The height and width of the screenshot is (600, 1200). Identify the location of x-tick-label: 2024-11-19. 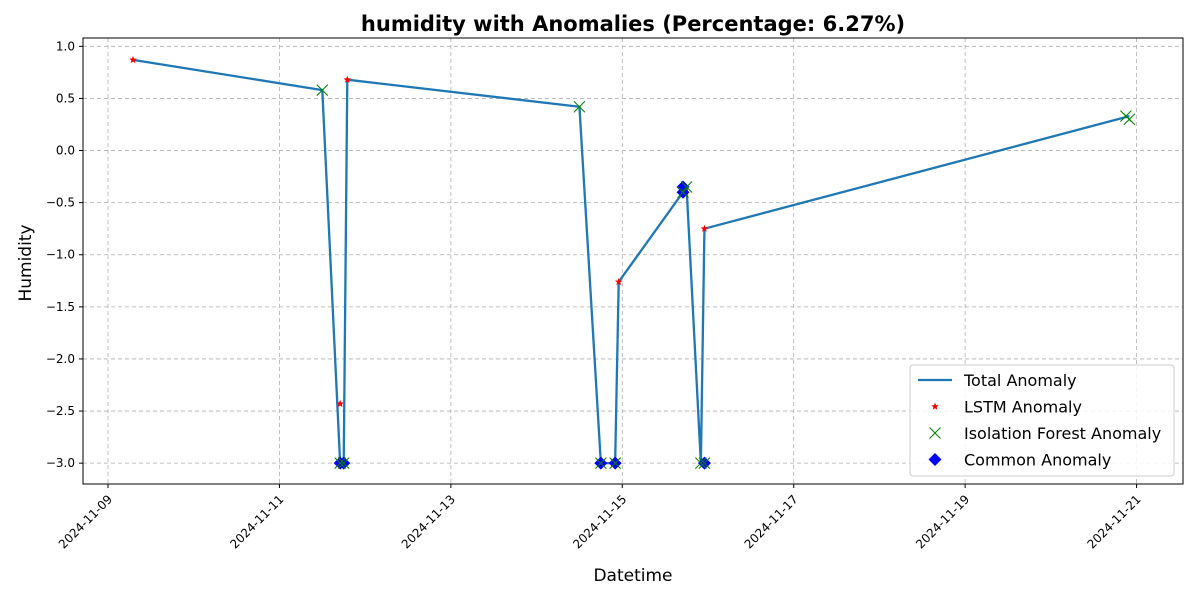
(942, 521).